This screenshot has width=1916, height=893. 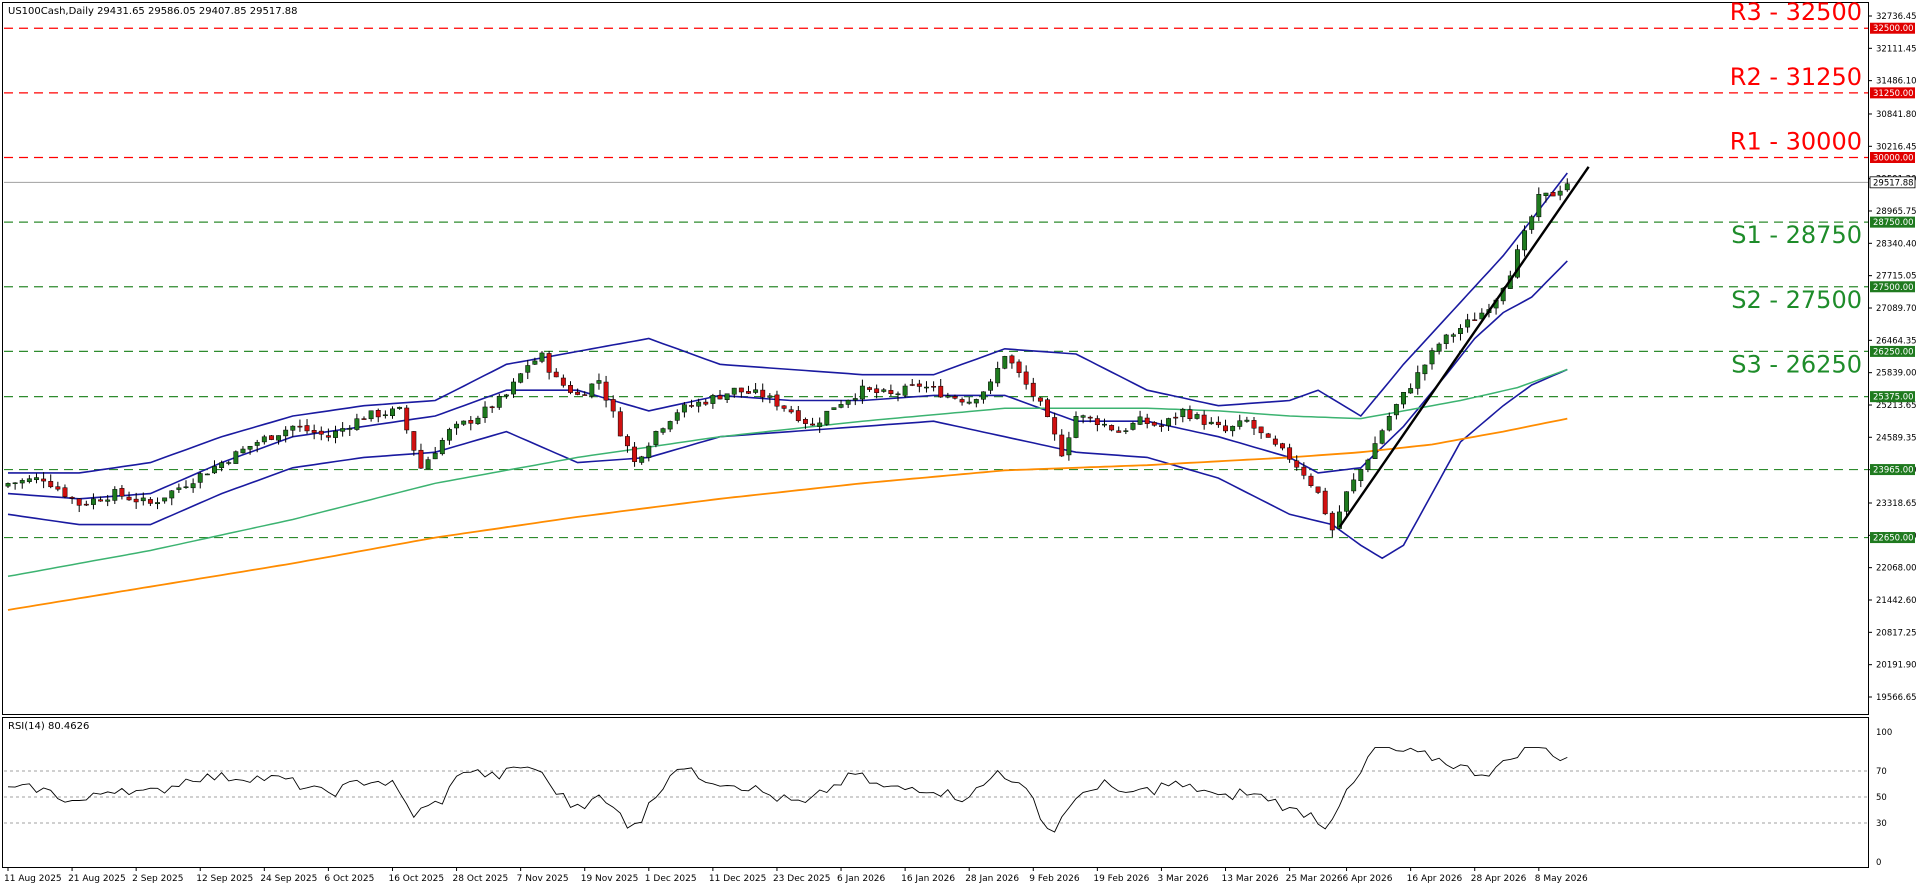 I want to click on price-tag-bg-R1, so click(x=1892, y=157).